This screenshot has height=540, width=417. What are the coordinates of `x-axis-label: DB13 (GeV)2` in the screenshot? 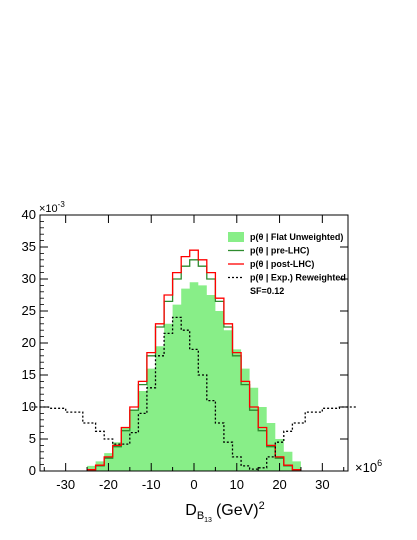 It's located at (225, 512).